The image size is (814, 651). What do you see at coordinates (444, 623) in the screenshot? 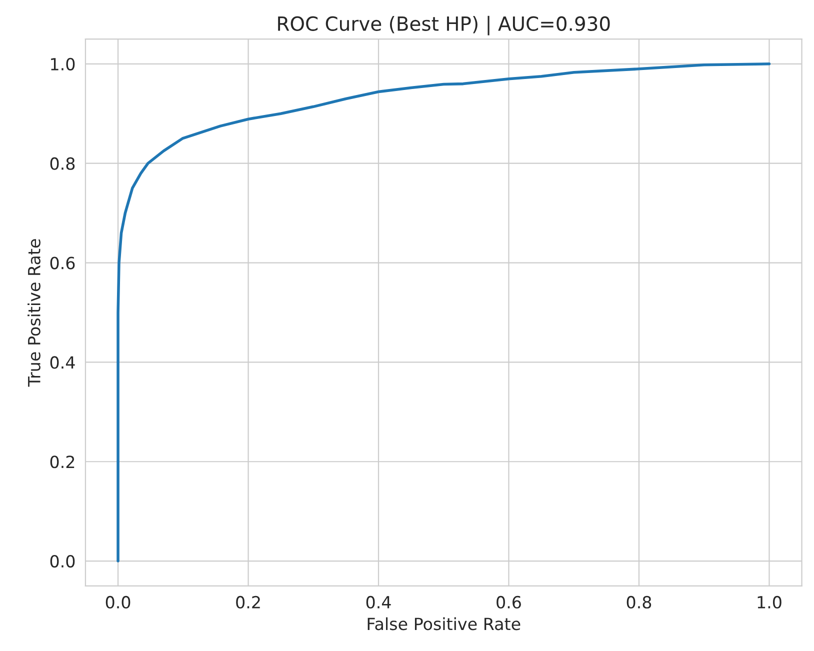
I see `x-axis-title: False Positive Rate` at bounding box center [444, 623].